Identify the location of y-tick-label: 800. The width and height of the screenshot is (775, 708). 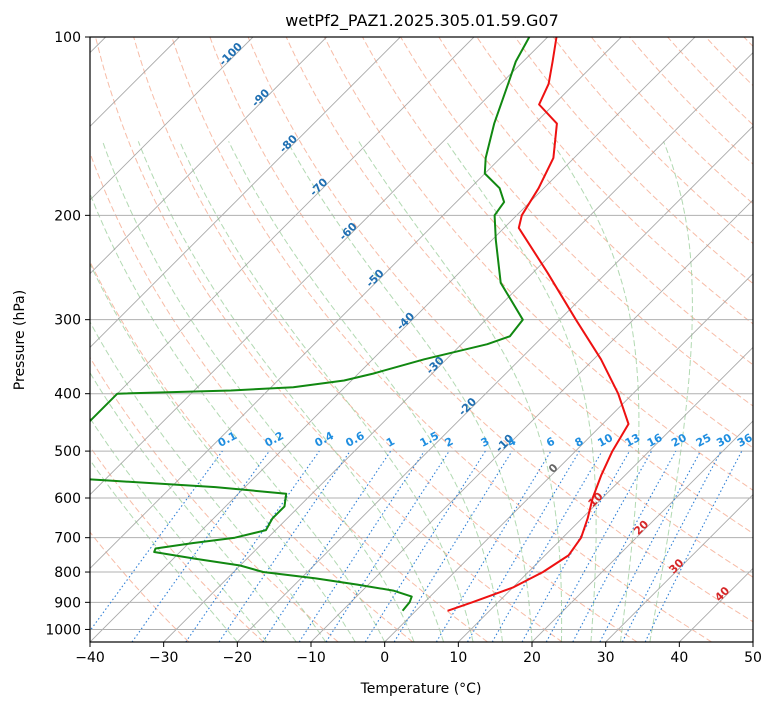
(67, 573).